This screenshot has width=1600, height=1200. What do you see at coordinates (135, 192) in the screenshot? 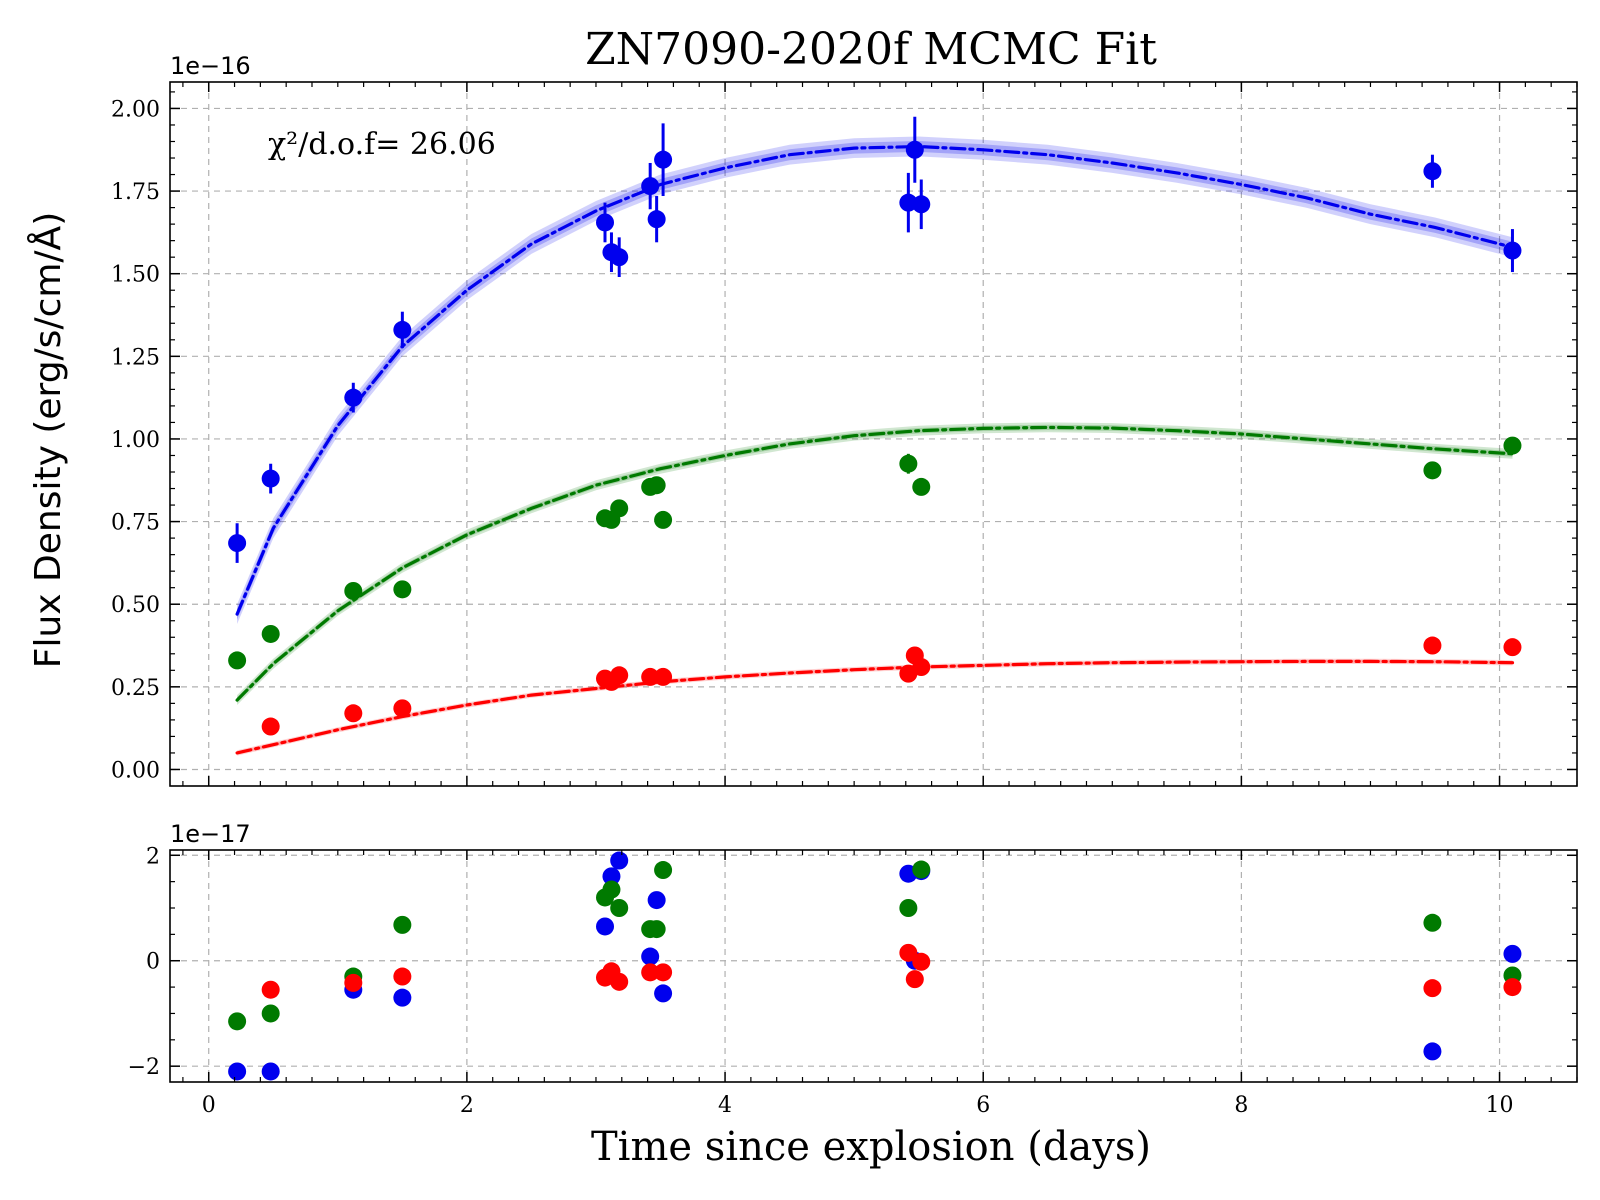
I see `y-tick-label: 1.75` at bounding box center [135, 192].